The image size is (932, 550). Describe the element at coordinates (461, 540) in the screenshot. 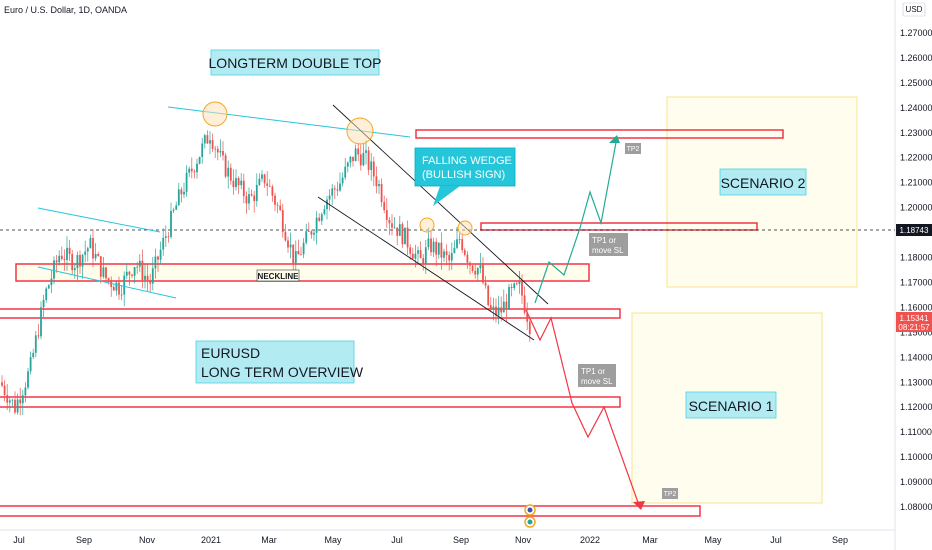

I see `x-tick-label: Sep` at that location.